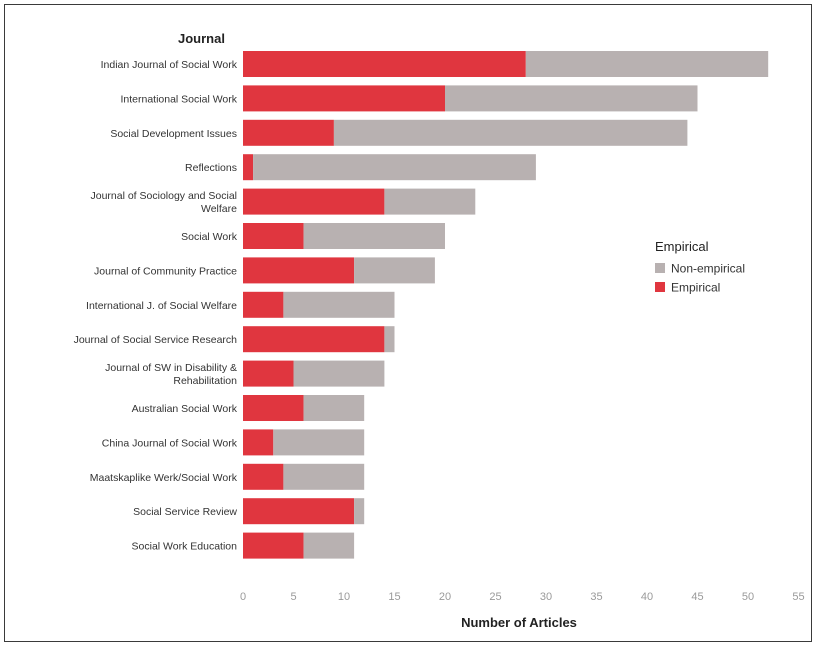 The width and height of the screenshot is (819, 648). I want to click on y-axis-title: Journal, so click(201, 38).